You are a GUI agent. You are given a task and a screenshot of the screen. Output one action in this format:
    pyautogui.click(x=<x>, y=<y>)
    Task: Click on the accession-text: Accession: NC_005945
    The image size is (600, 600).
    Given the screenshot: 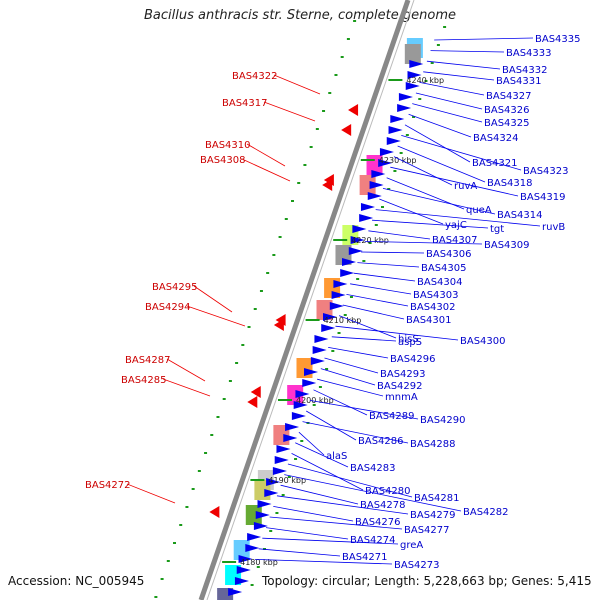 What is the action you would take?
    pyautogui.click(x=76, y=581)
    